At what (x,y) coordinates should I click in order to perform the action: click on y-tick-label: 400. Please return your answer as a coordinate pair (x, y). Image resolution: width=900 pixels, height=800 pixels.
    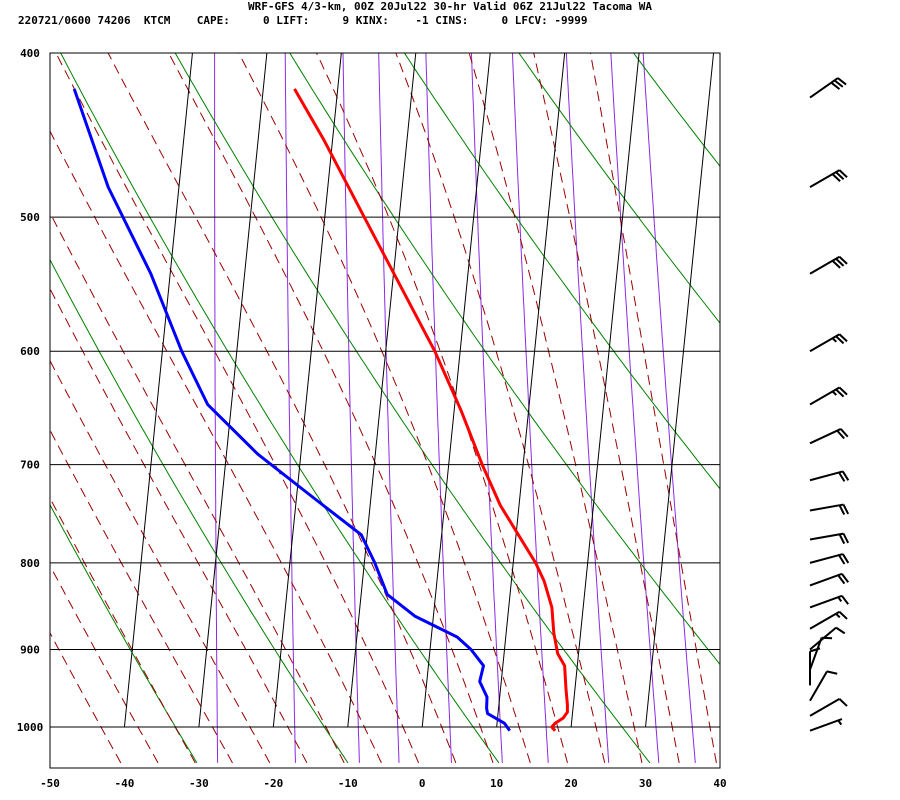
    Looking at the image, I should click on (30, 53).